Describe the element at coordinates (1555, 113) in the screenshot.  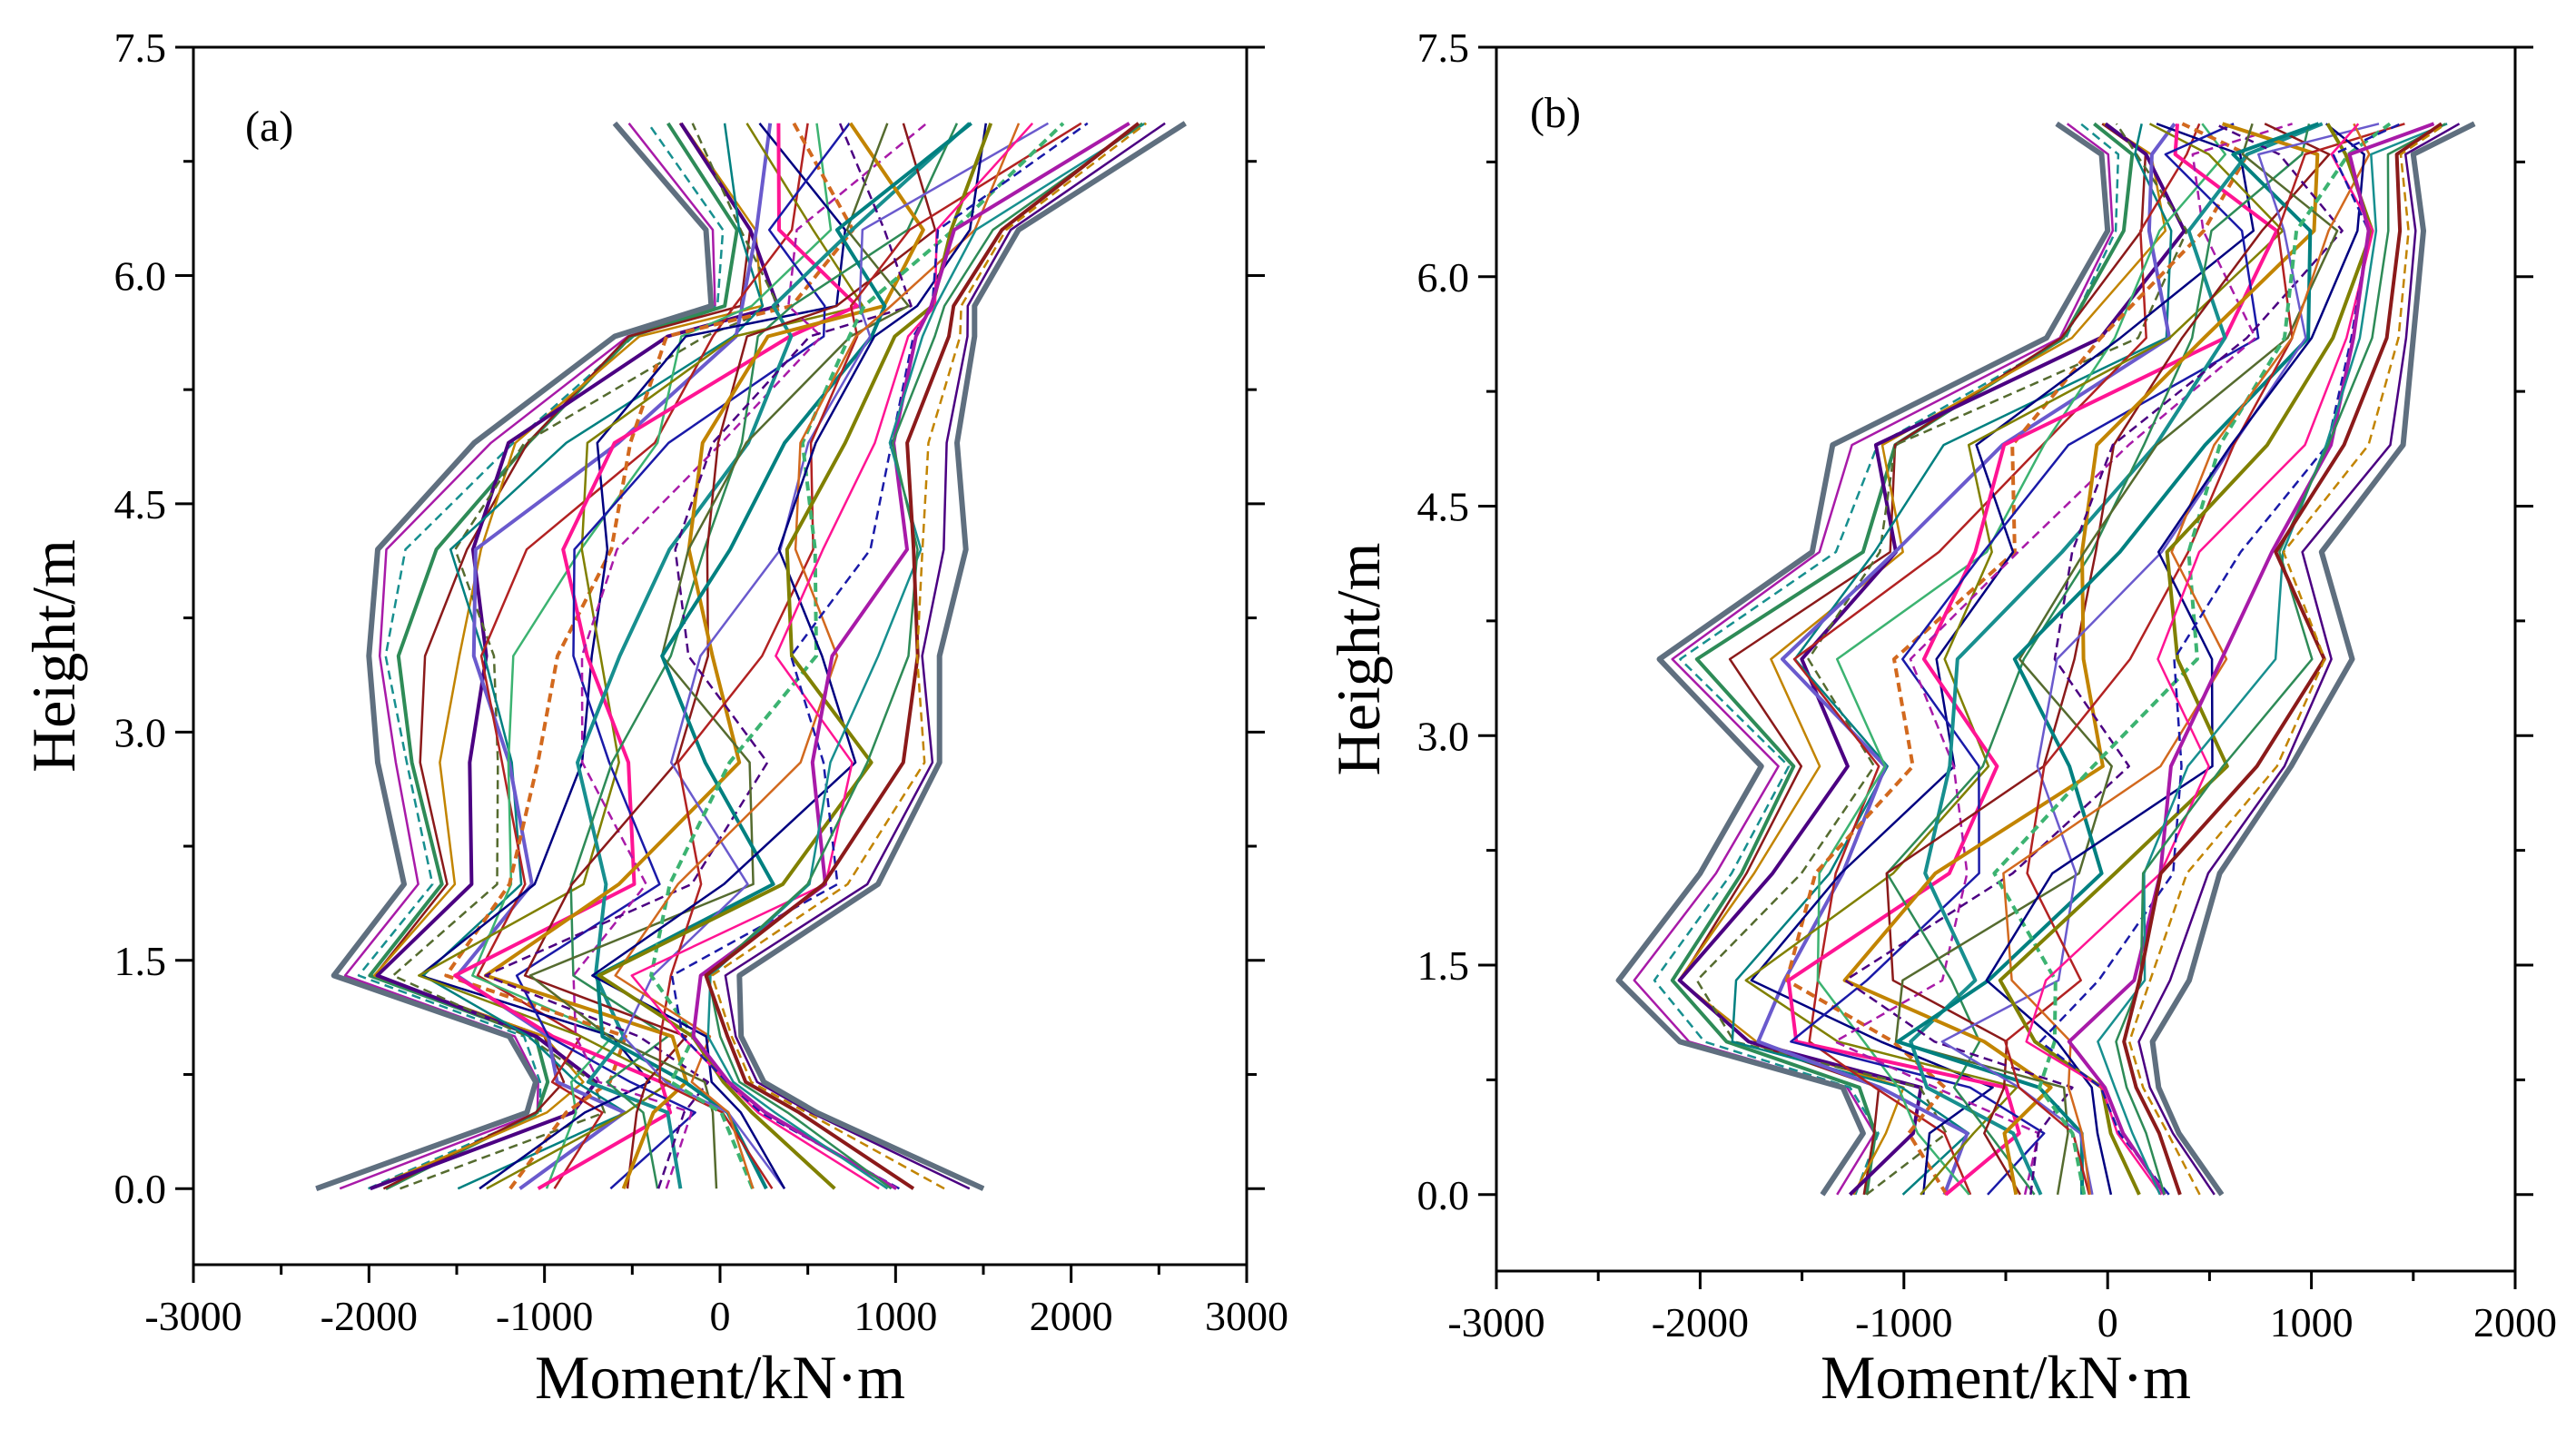
I see `panel-label: (b)` at that location.